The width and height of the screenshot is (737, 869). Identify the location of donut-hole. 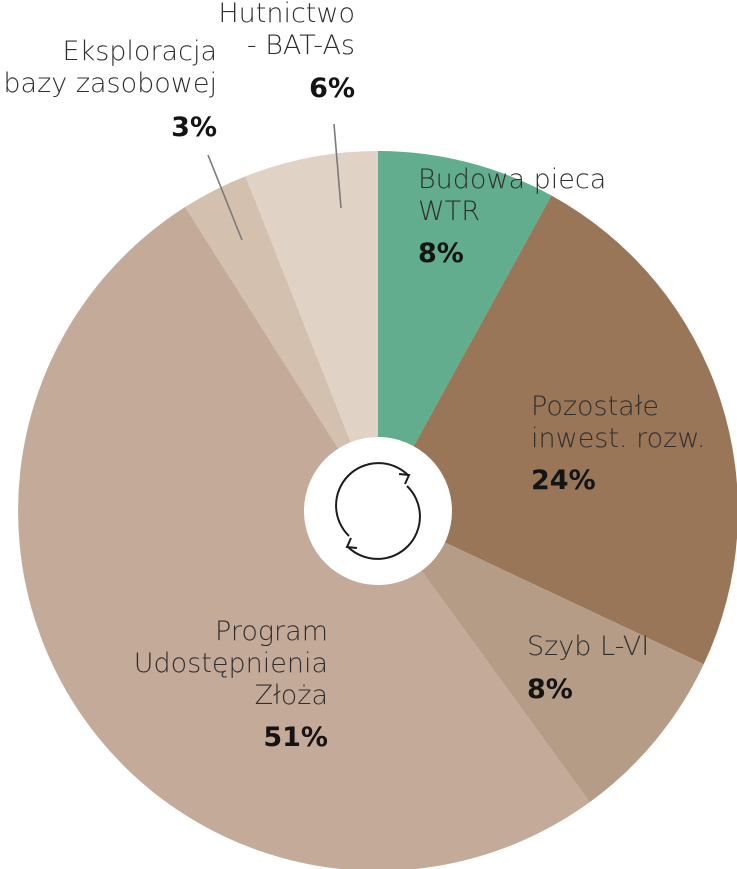
(378, 511).